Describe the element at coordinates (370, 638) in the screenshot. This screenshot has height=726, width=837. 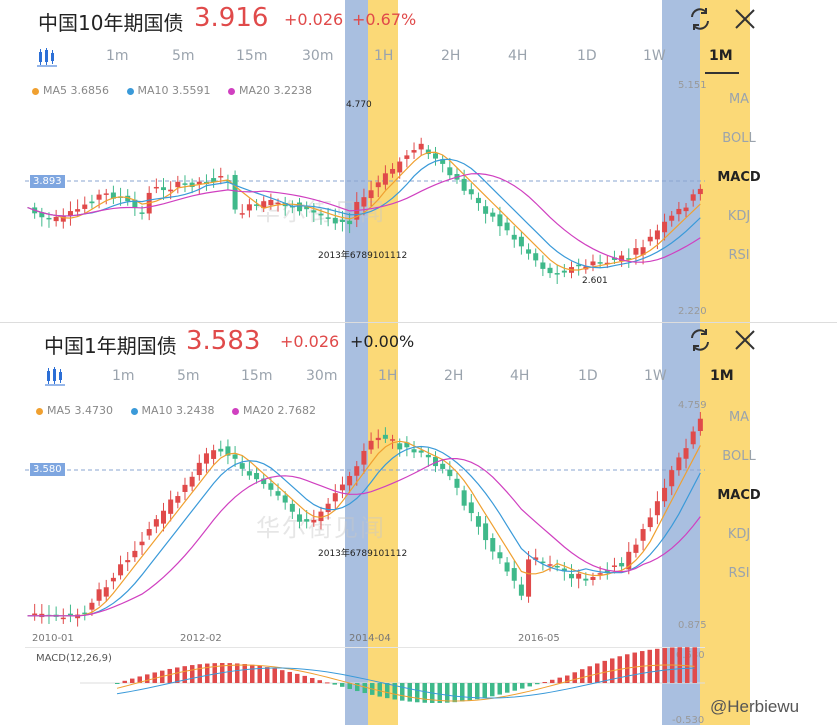
I see `x-label-2014: 2014-04` at that location.